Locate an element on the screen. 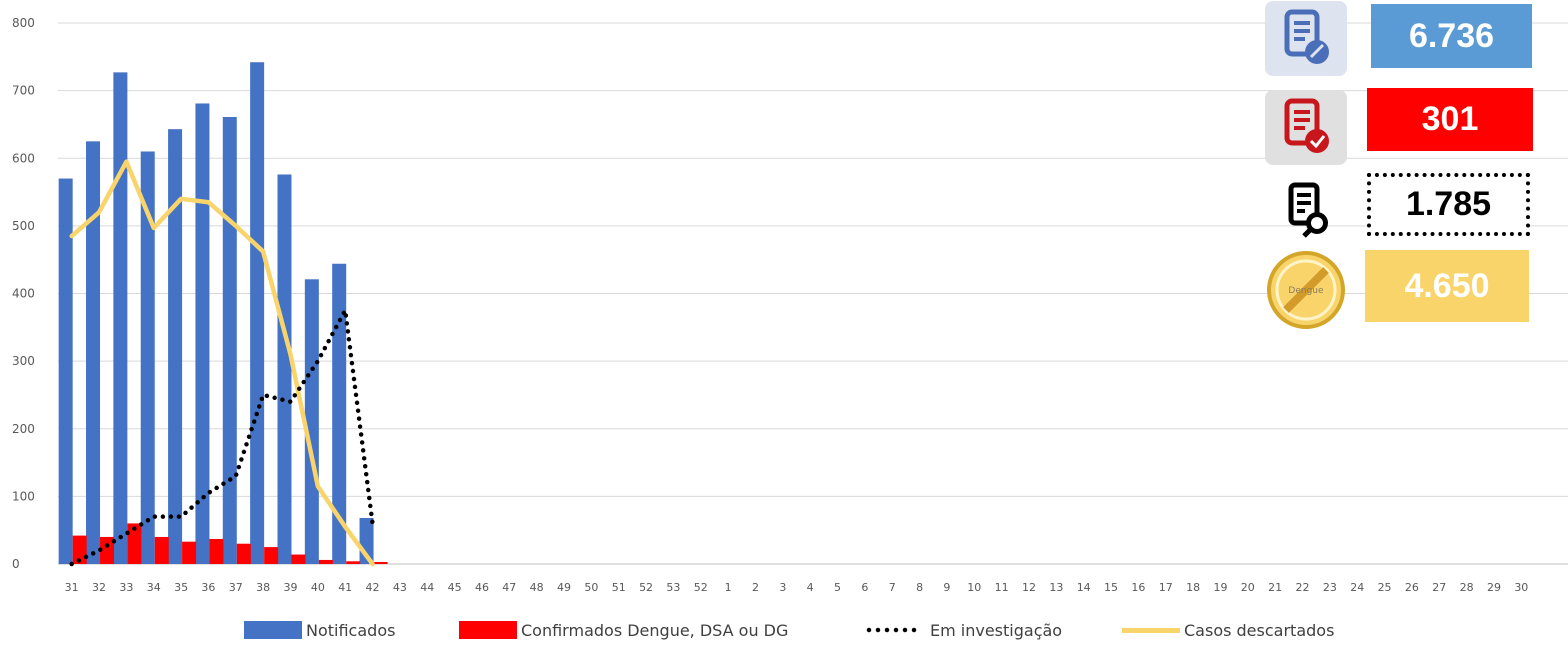  x-tick-label: 23 is located at coordinates (1330, 587).